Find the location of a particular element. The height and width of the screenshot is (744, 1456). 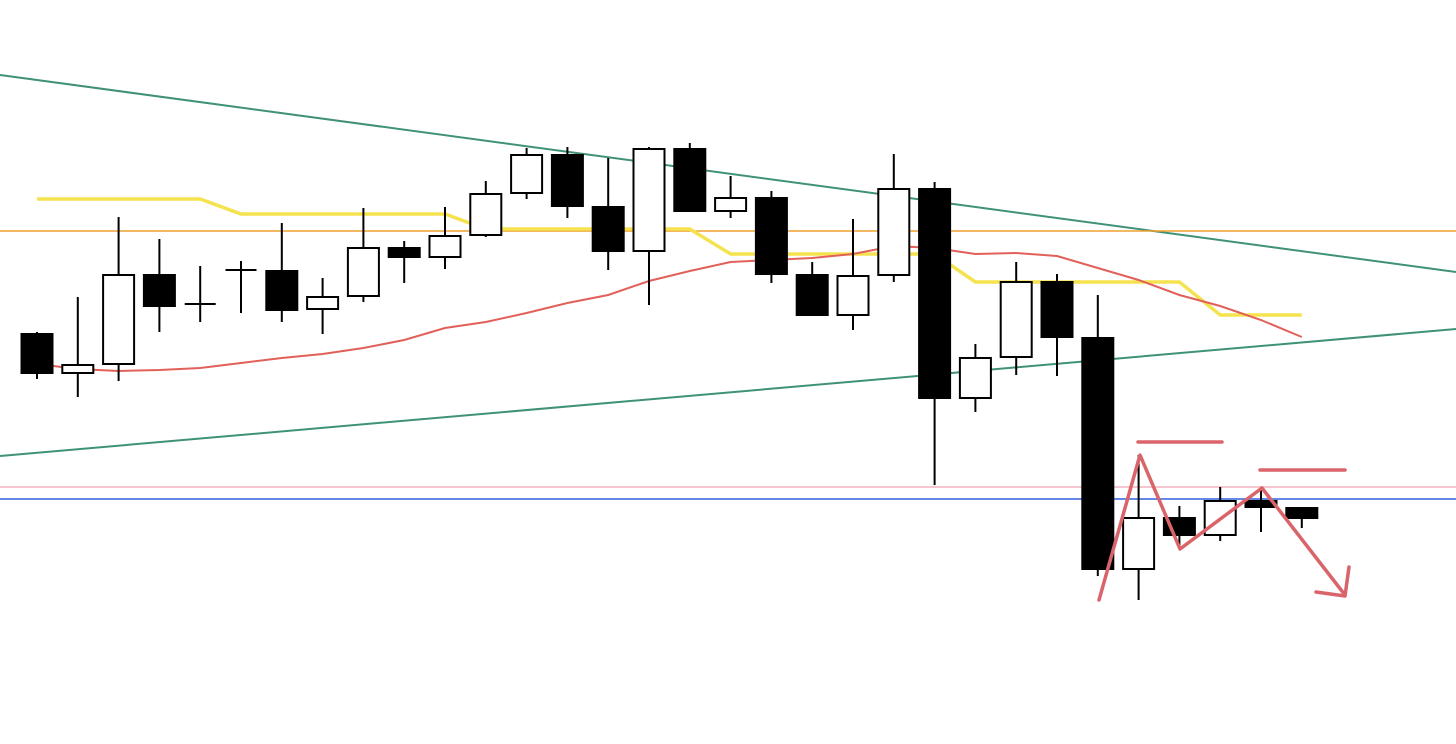

annotation is located at coordinates (1224, 521).